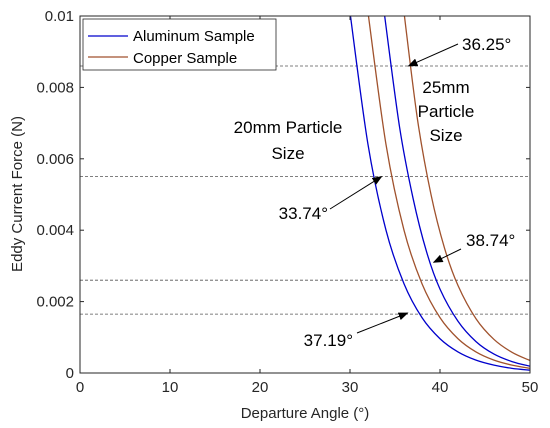 Image resolution: width=550 pixels, height=428 pixels. What do you see at coordinates (17, 194) in the screenshot?
I see `y-axis-title: Eddy Current Force (N)` at bounding box center [17, 194].